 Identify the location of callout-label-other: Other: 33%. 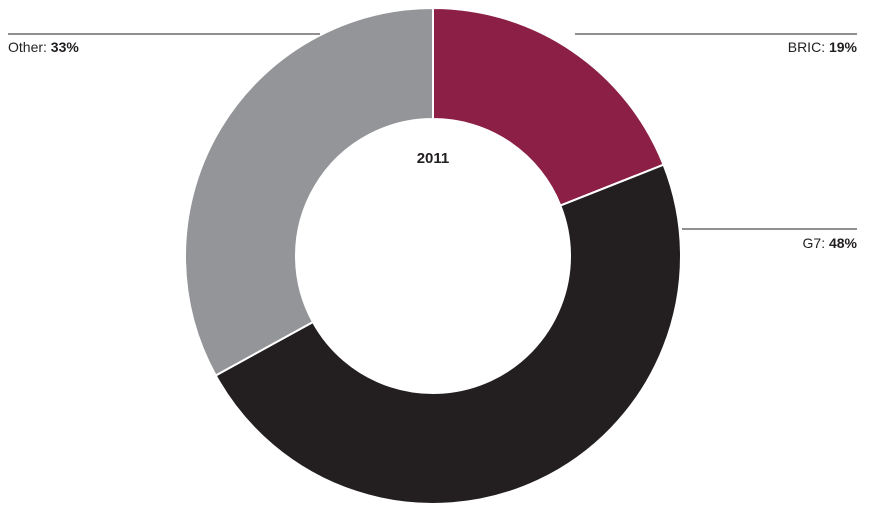
(43, 47).